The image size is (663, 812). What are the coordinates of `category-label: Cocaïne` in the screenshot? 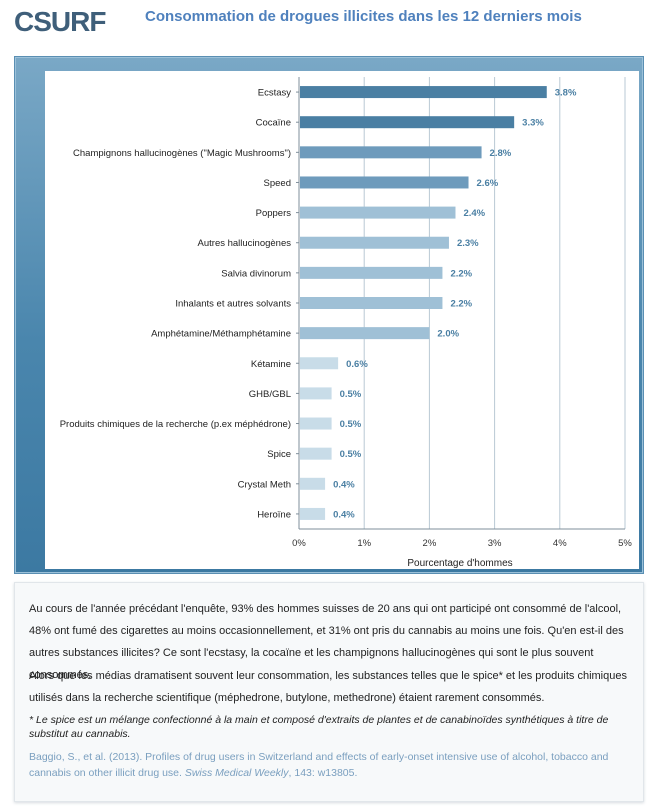 It's located at (273, 123).